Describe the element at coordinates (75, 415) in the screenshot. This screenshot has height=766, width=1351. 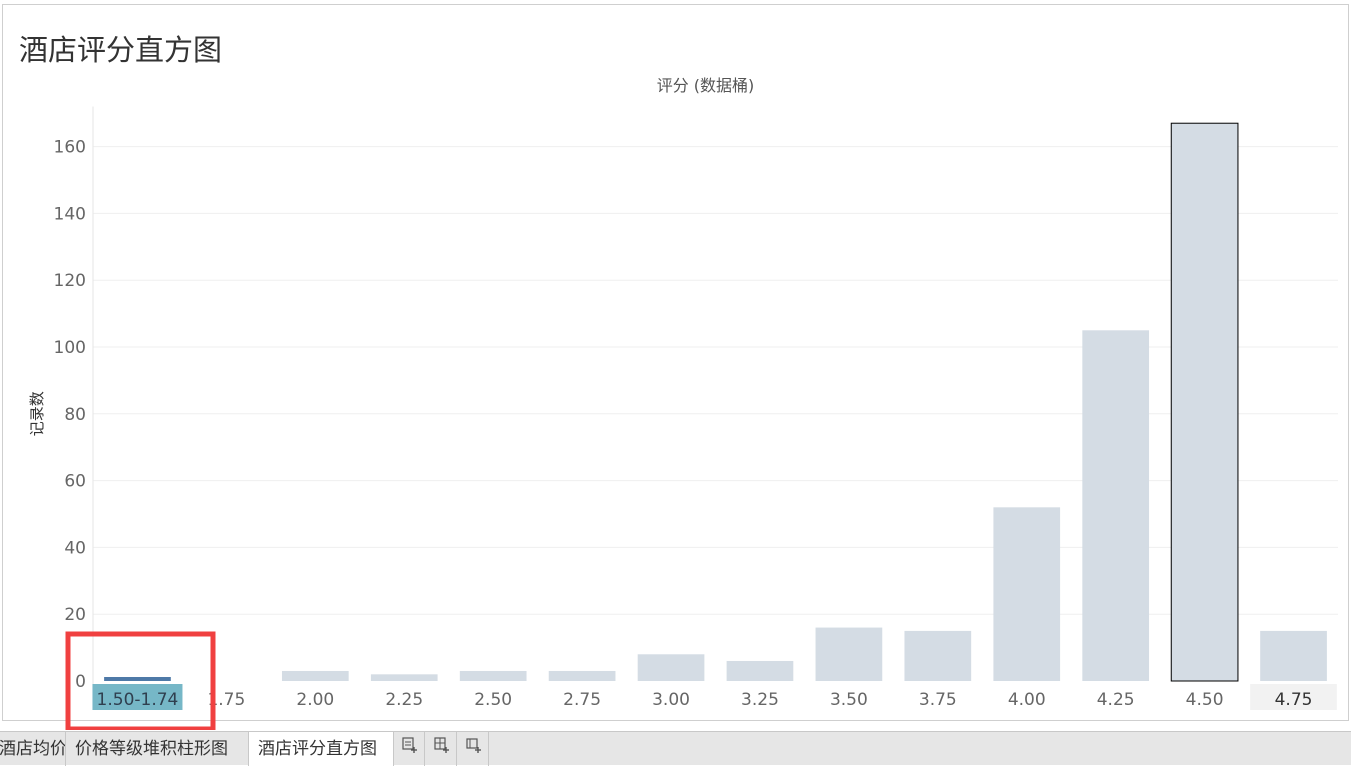
I see `y-tick-label-80: 80` at that location.